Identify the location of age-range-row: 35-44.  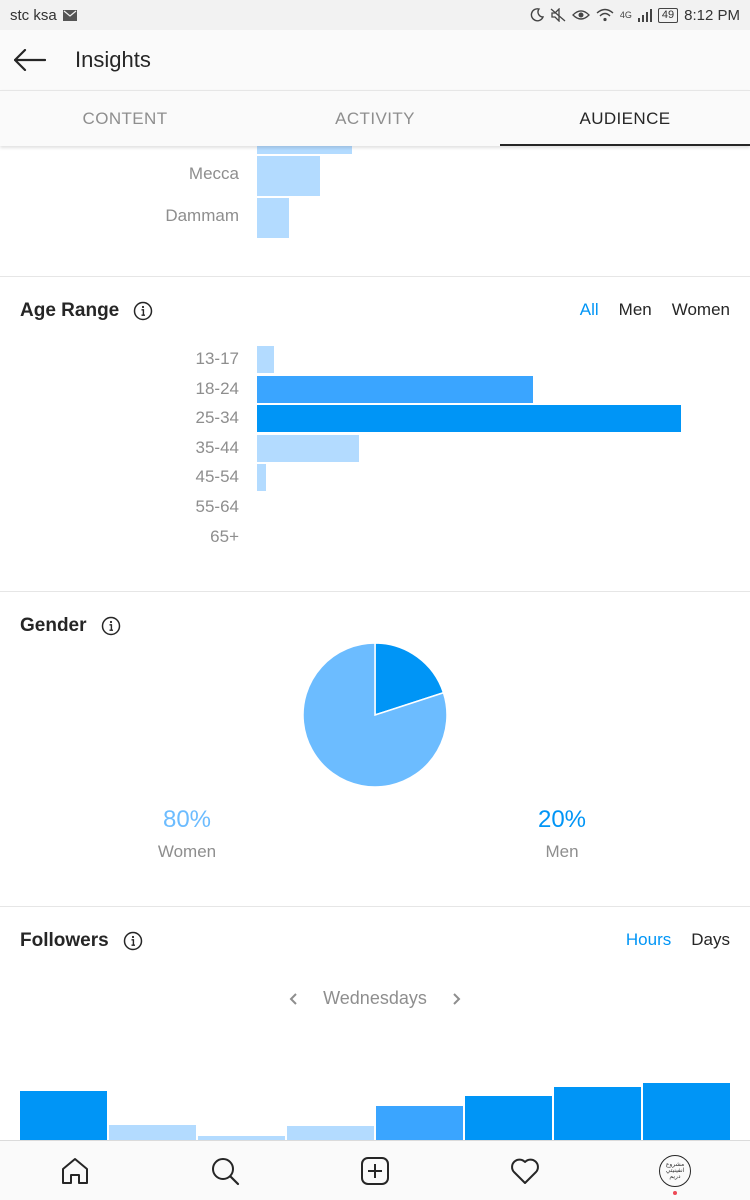
(375, 448).